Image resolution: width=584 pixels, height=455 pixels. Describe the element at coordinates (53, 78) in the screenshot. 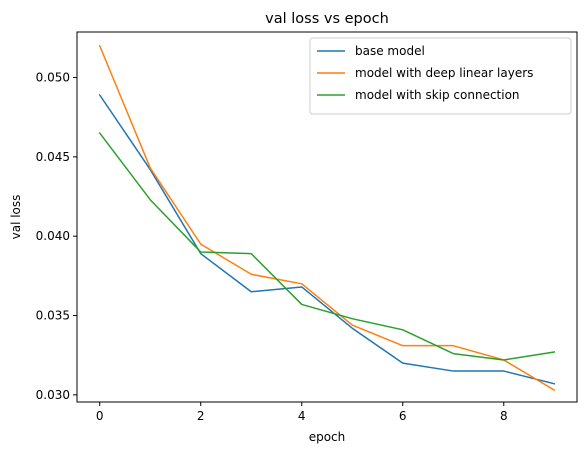

I see `y-tick-label: 0.050` at that location.